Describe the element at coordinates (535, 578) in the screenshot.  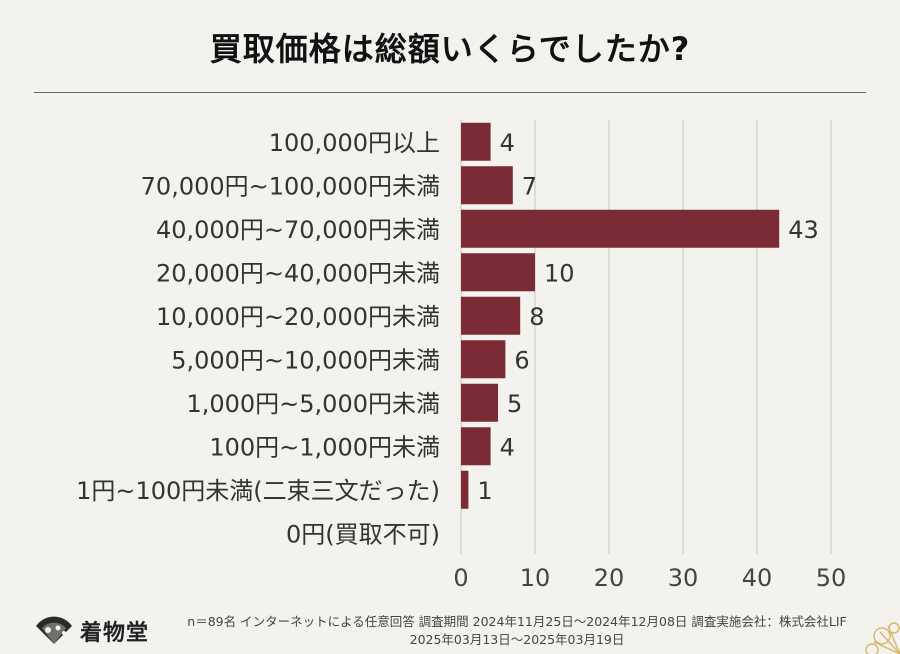
I see `x-tick-label: 10` at that location.